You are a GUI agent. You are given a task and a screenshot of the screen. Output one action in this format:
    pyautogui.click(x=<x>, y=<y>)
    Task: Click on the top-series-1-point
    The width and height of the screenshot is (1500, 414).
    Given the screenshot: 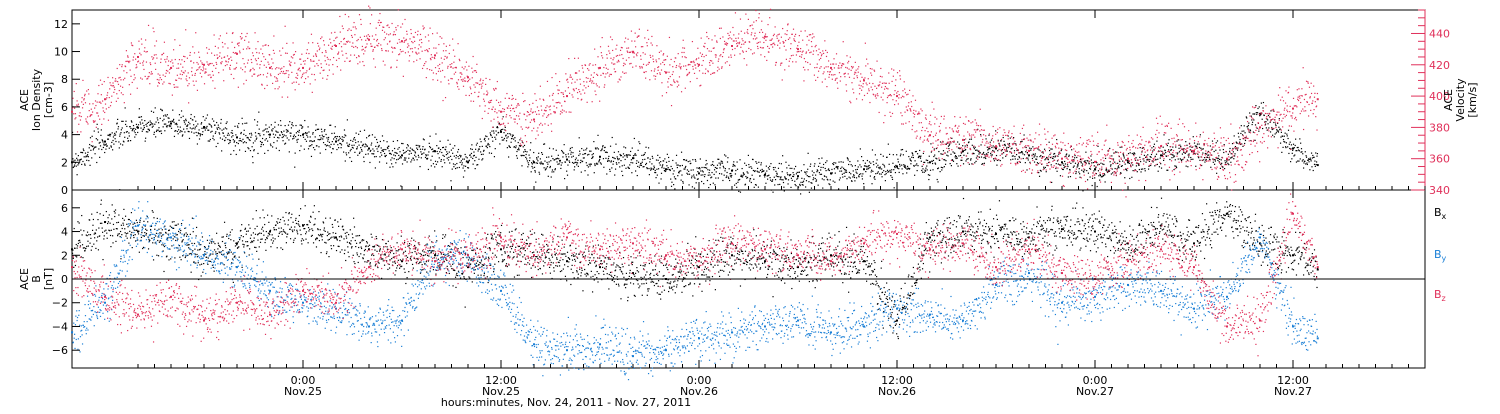 What is the action you would take?
    pyautogui.click(x=468, y=77)
    